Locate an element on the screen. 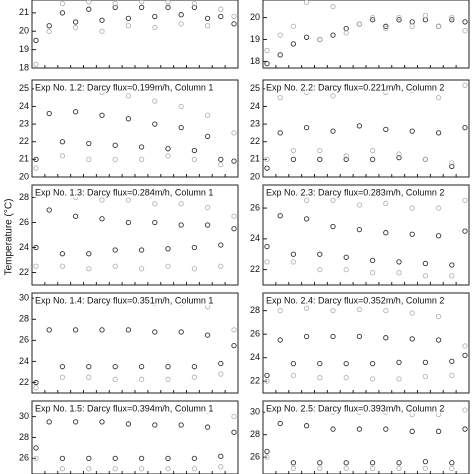 The height and width of the screenshot is (474, 474). y-axis-label: Temperature (°C) is located at coordinates (9, 237).